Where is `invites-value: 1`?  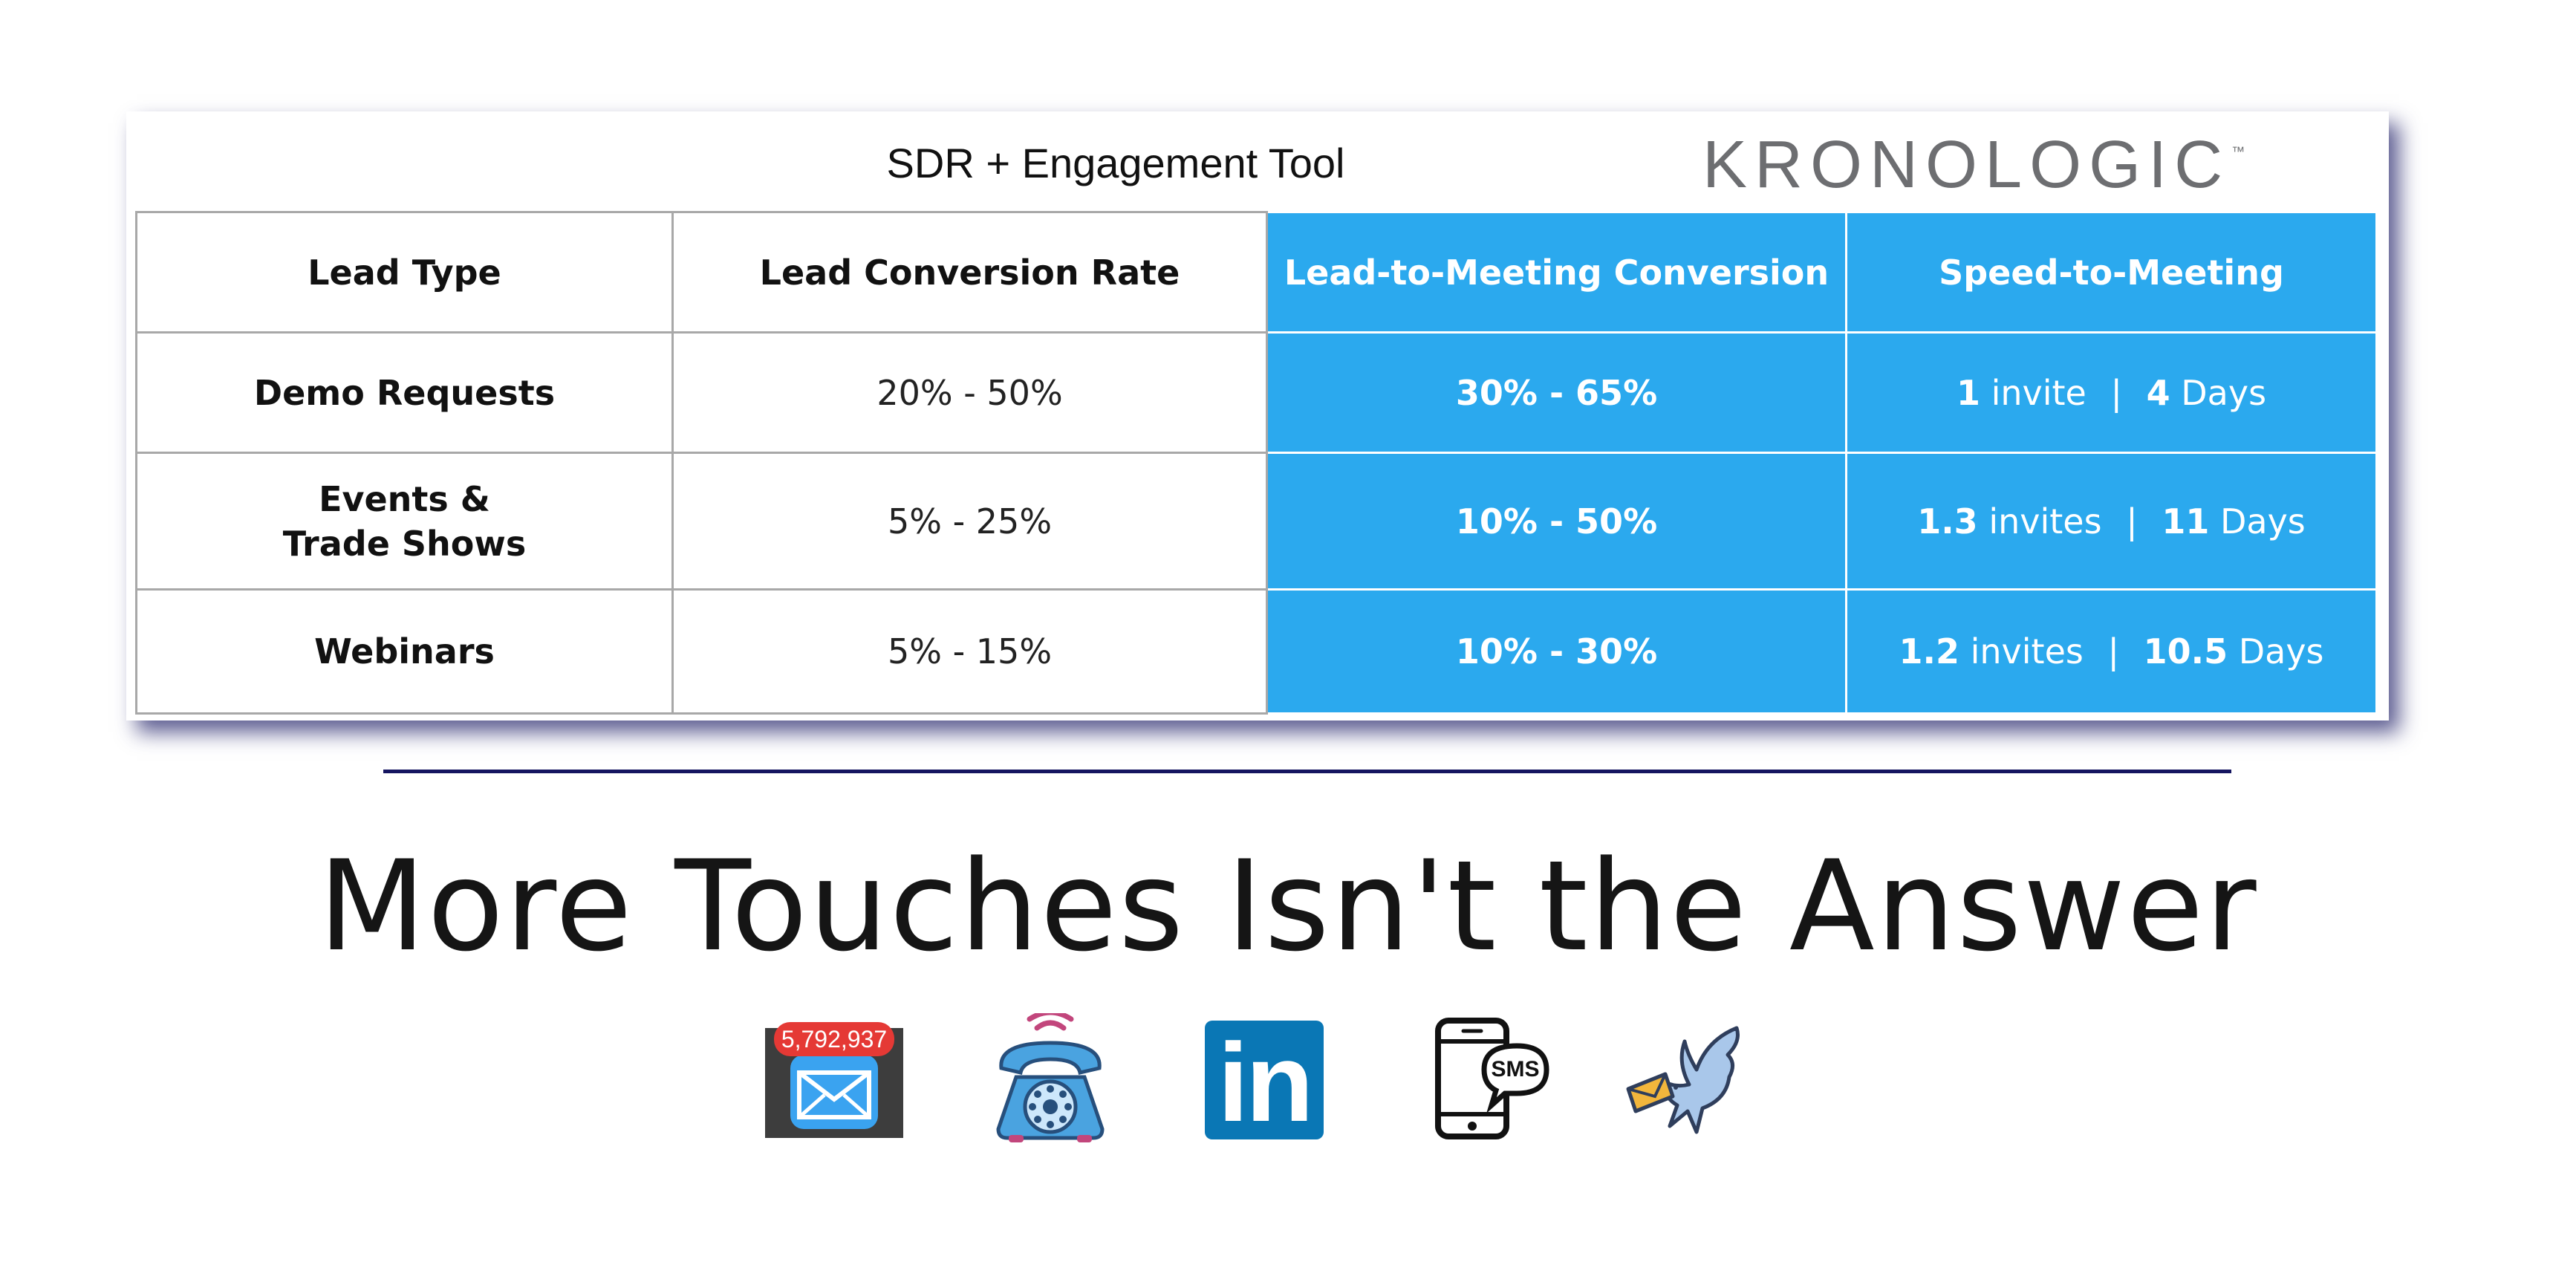 invites-value: 1 is located at coordinates (1968, 392).